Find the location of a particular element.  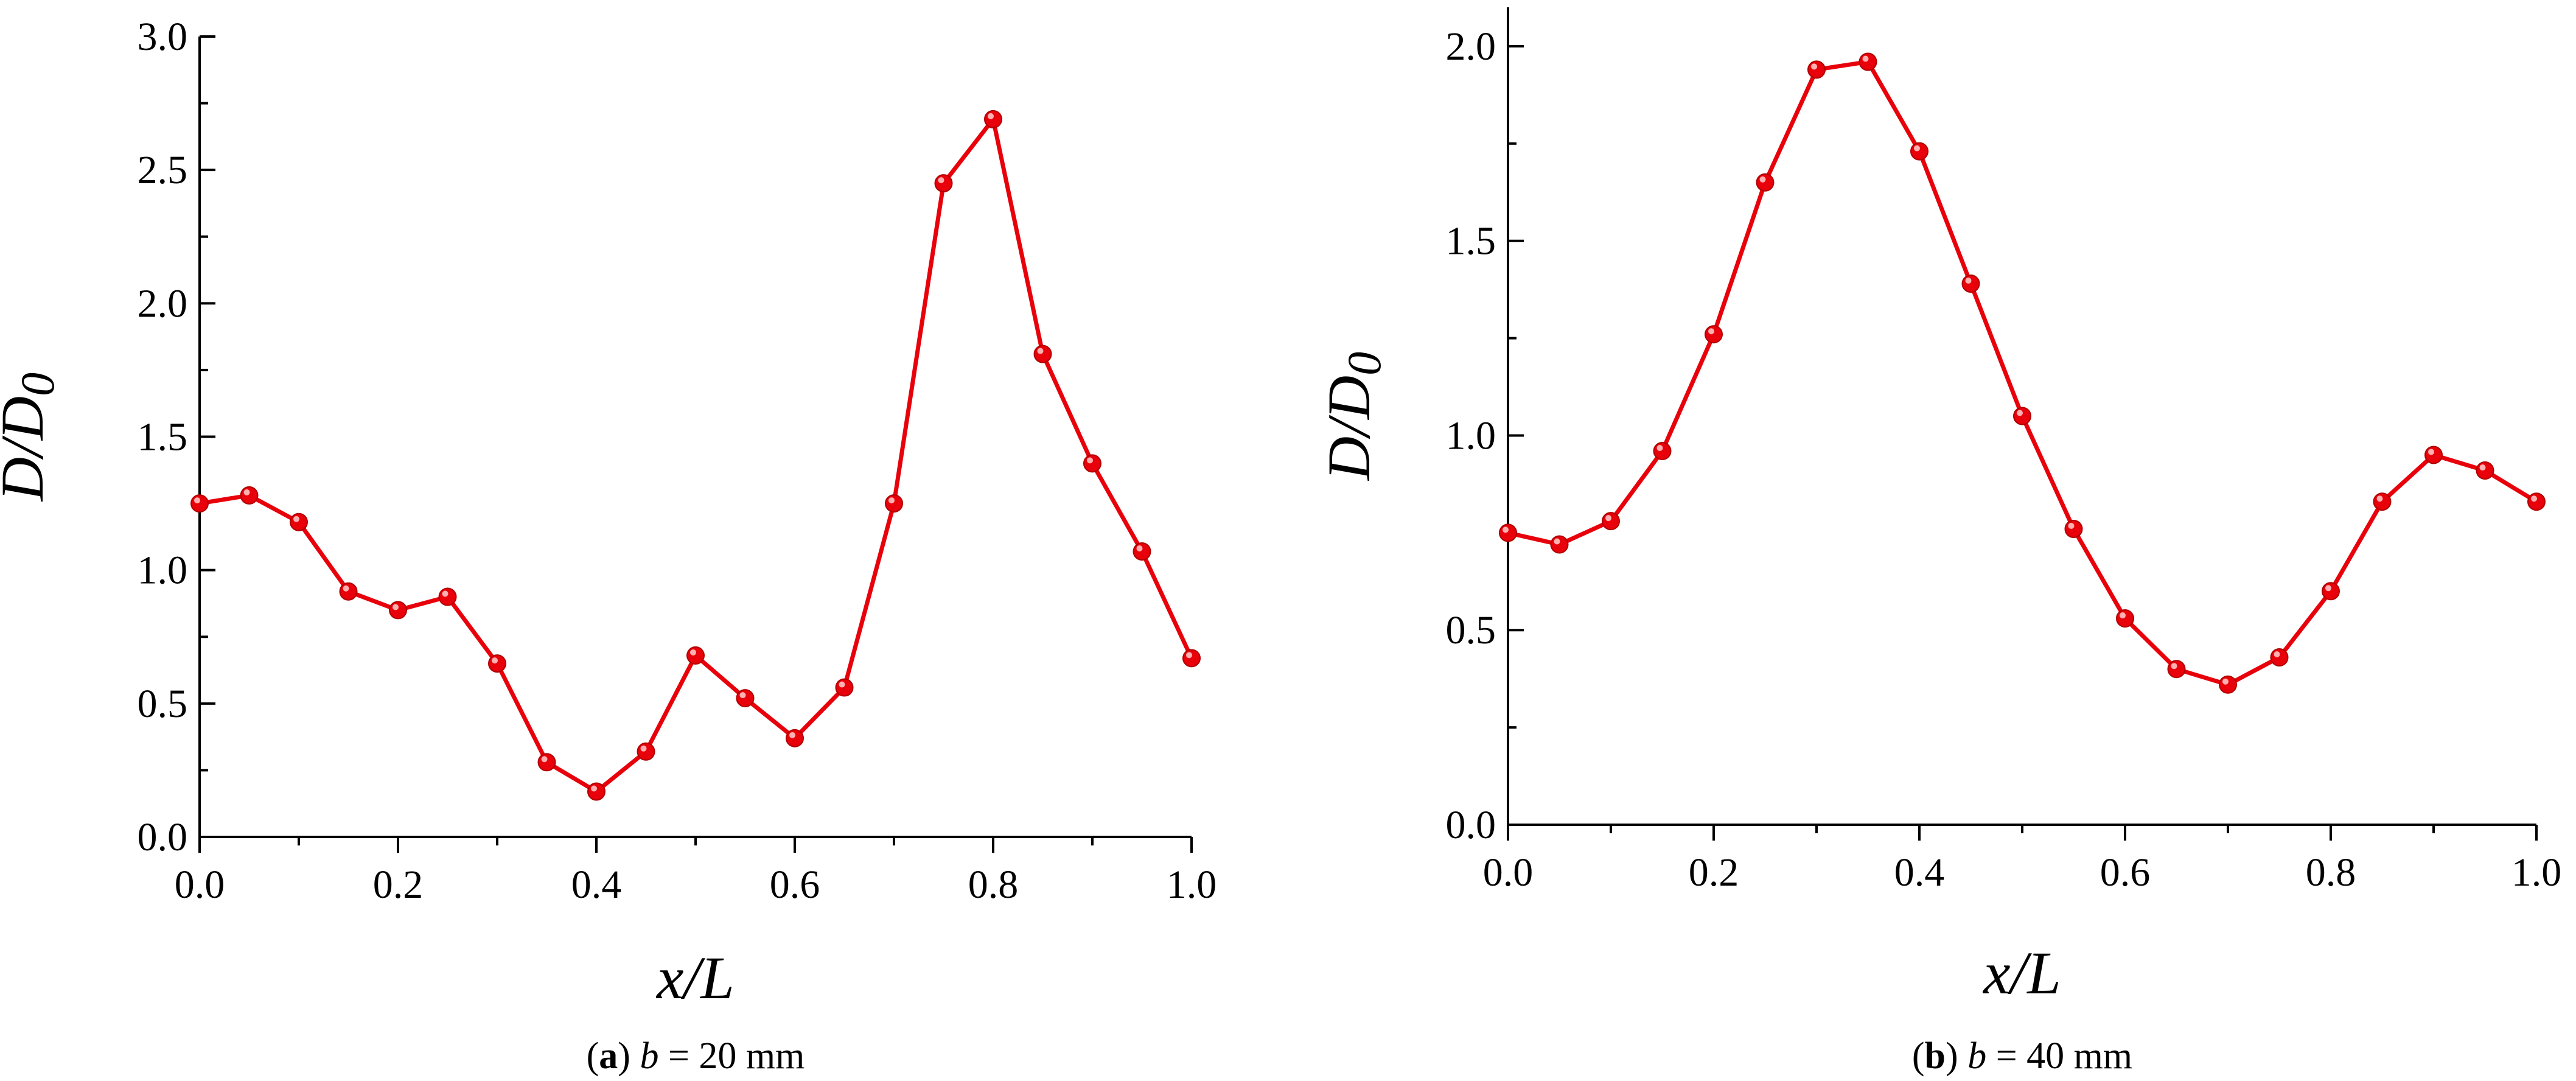

y-tick-label: 3.0 is located at coordinates (163, 37).